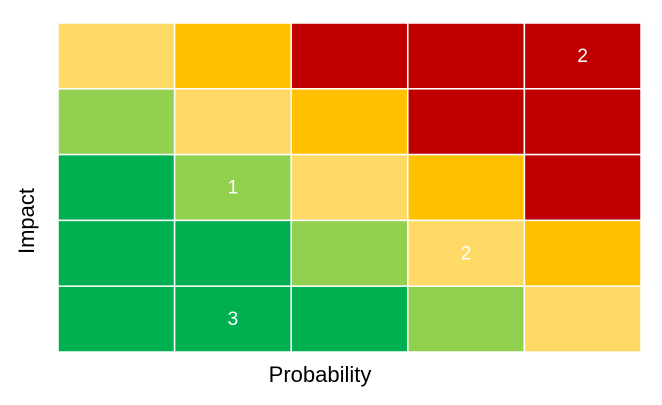  I want to click on cell-count: 1, so click(233, 188).